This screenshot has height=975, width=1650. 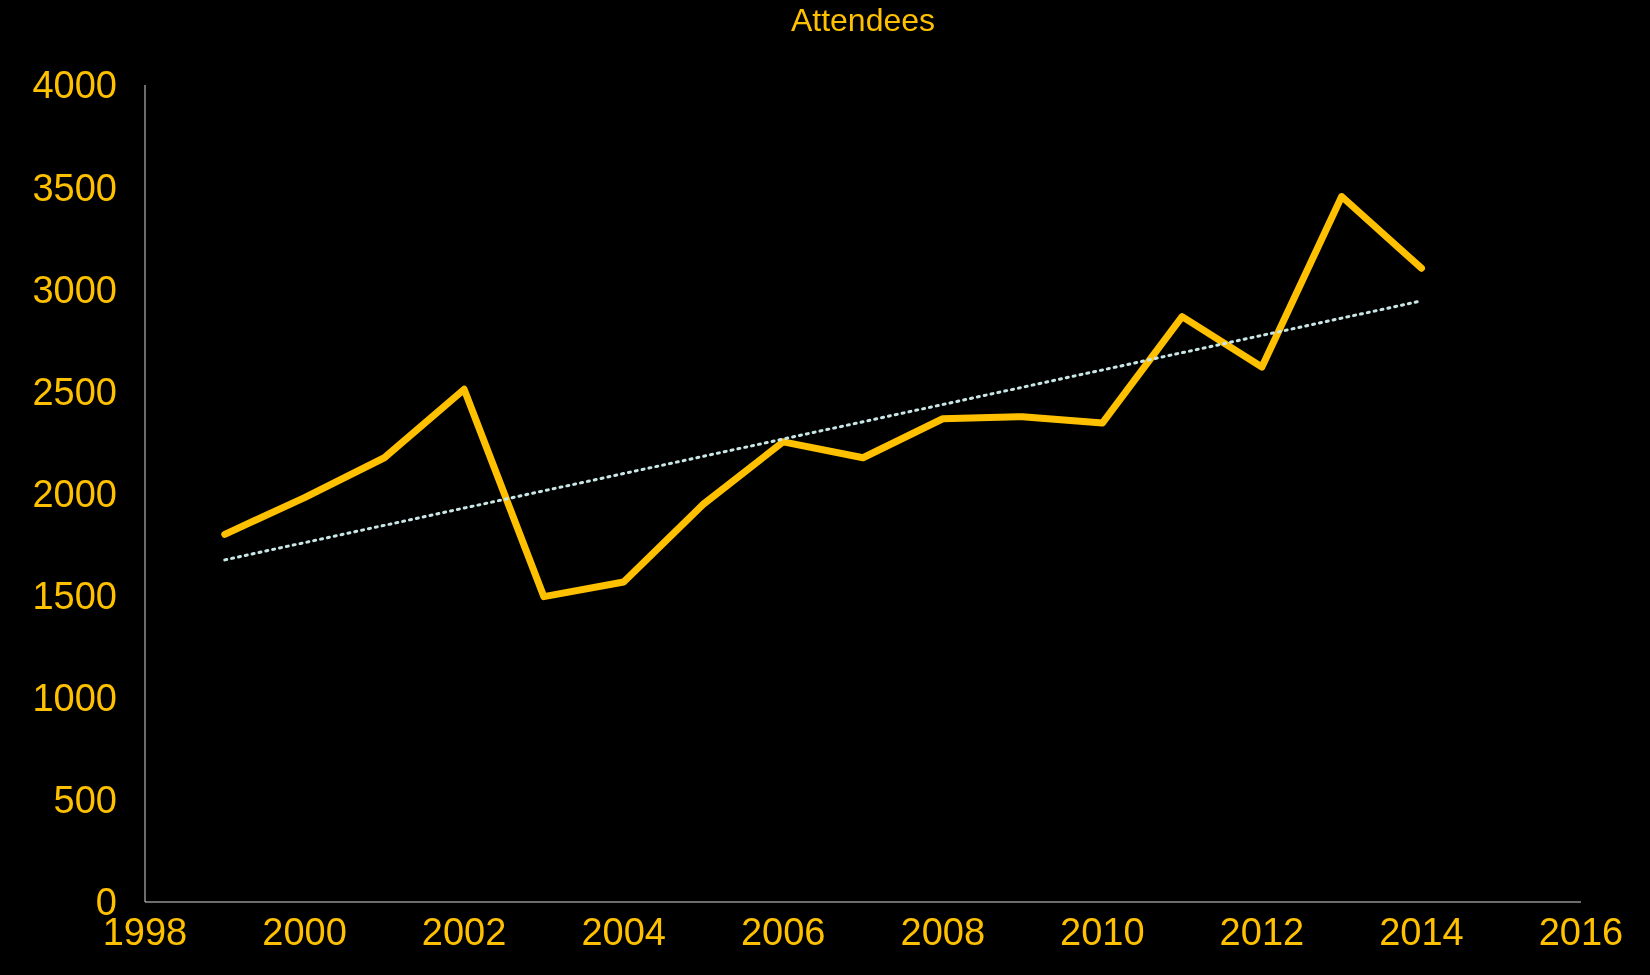 What do you see at coordinates (1262, 931) in the screenshot?
I see `x-tick-label: 2012` at bounding box center [1262, 931].